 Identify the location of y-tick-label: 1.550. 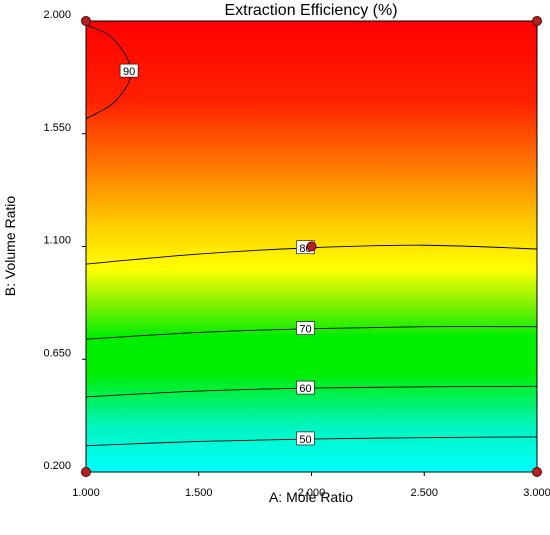
(57, 128).